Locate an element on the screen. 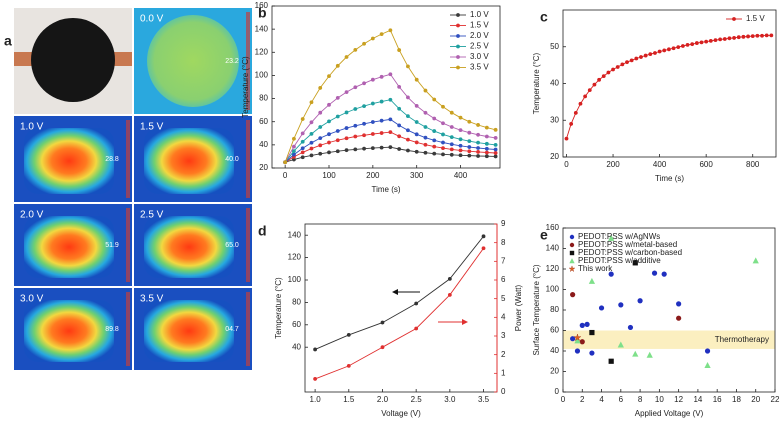 The width and height of the screenshot is (784, 424). band is located at coordinates (669, 339).